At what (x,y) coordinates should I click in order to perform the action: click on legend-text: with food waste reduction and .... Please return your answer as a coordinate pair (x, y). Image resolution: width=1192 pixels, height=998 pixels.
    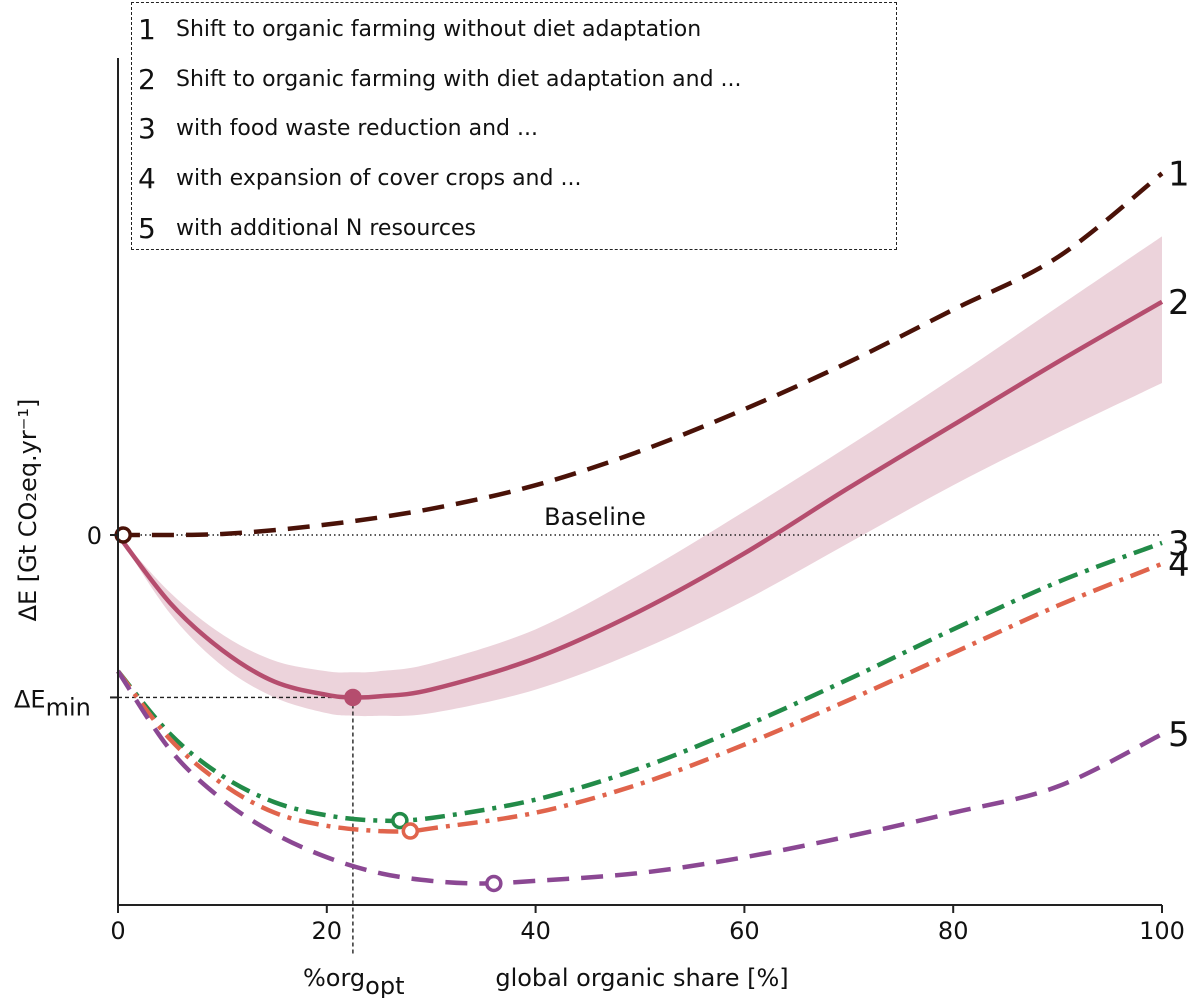
    Looking at the image, I should click on (357, 128).